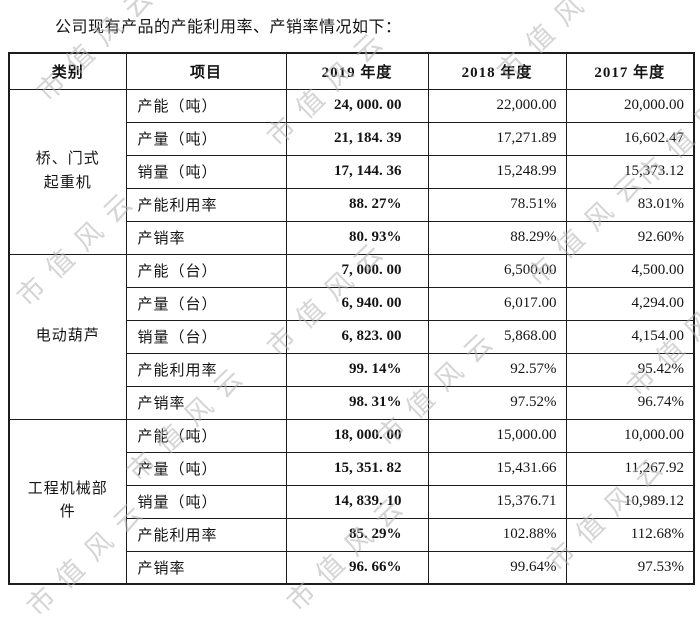 This screenshot has height=624, width=700. What do you see at coordinates (357, 501) in the screenshot?
I see `value-2019: 14, 839. 10` at bounding box center [357, 501].